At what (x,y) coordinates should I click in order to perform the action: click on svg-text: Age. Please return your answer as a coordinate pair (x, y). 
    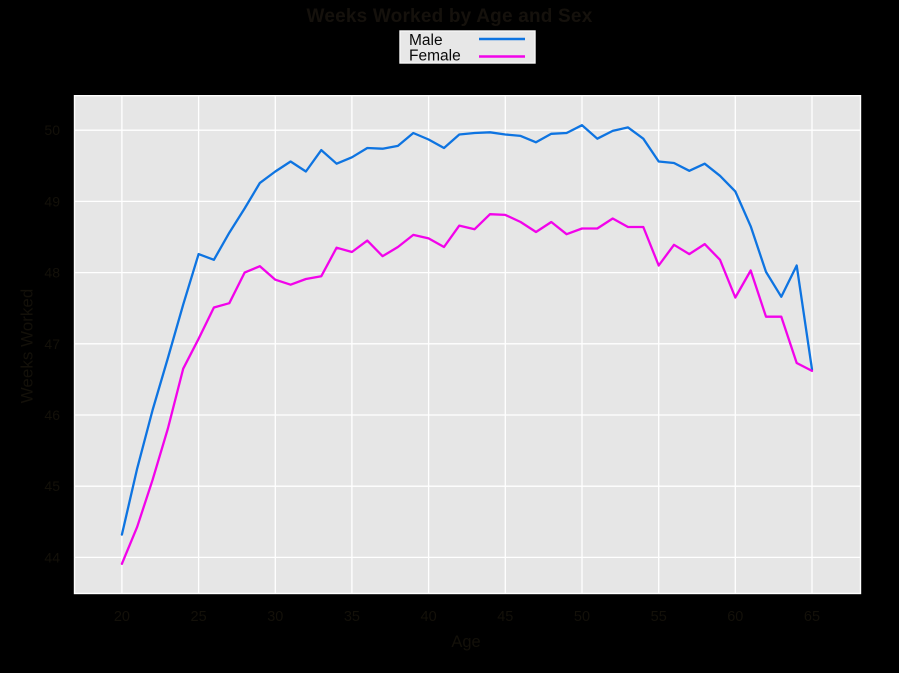
    Looking at the image, I should click on (465, 642).